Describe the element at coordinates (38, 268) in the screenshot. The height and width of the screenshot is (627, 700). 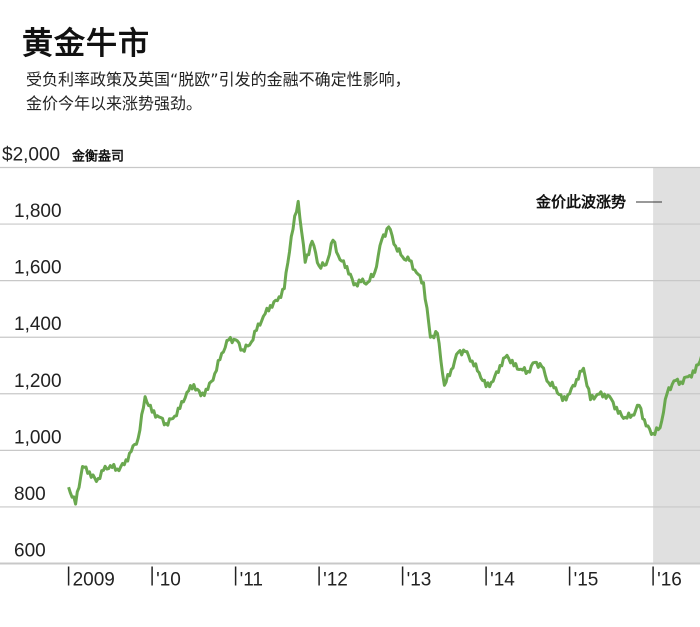
I see `y-tick-label: 1,600` at that location.